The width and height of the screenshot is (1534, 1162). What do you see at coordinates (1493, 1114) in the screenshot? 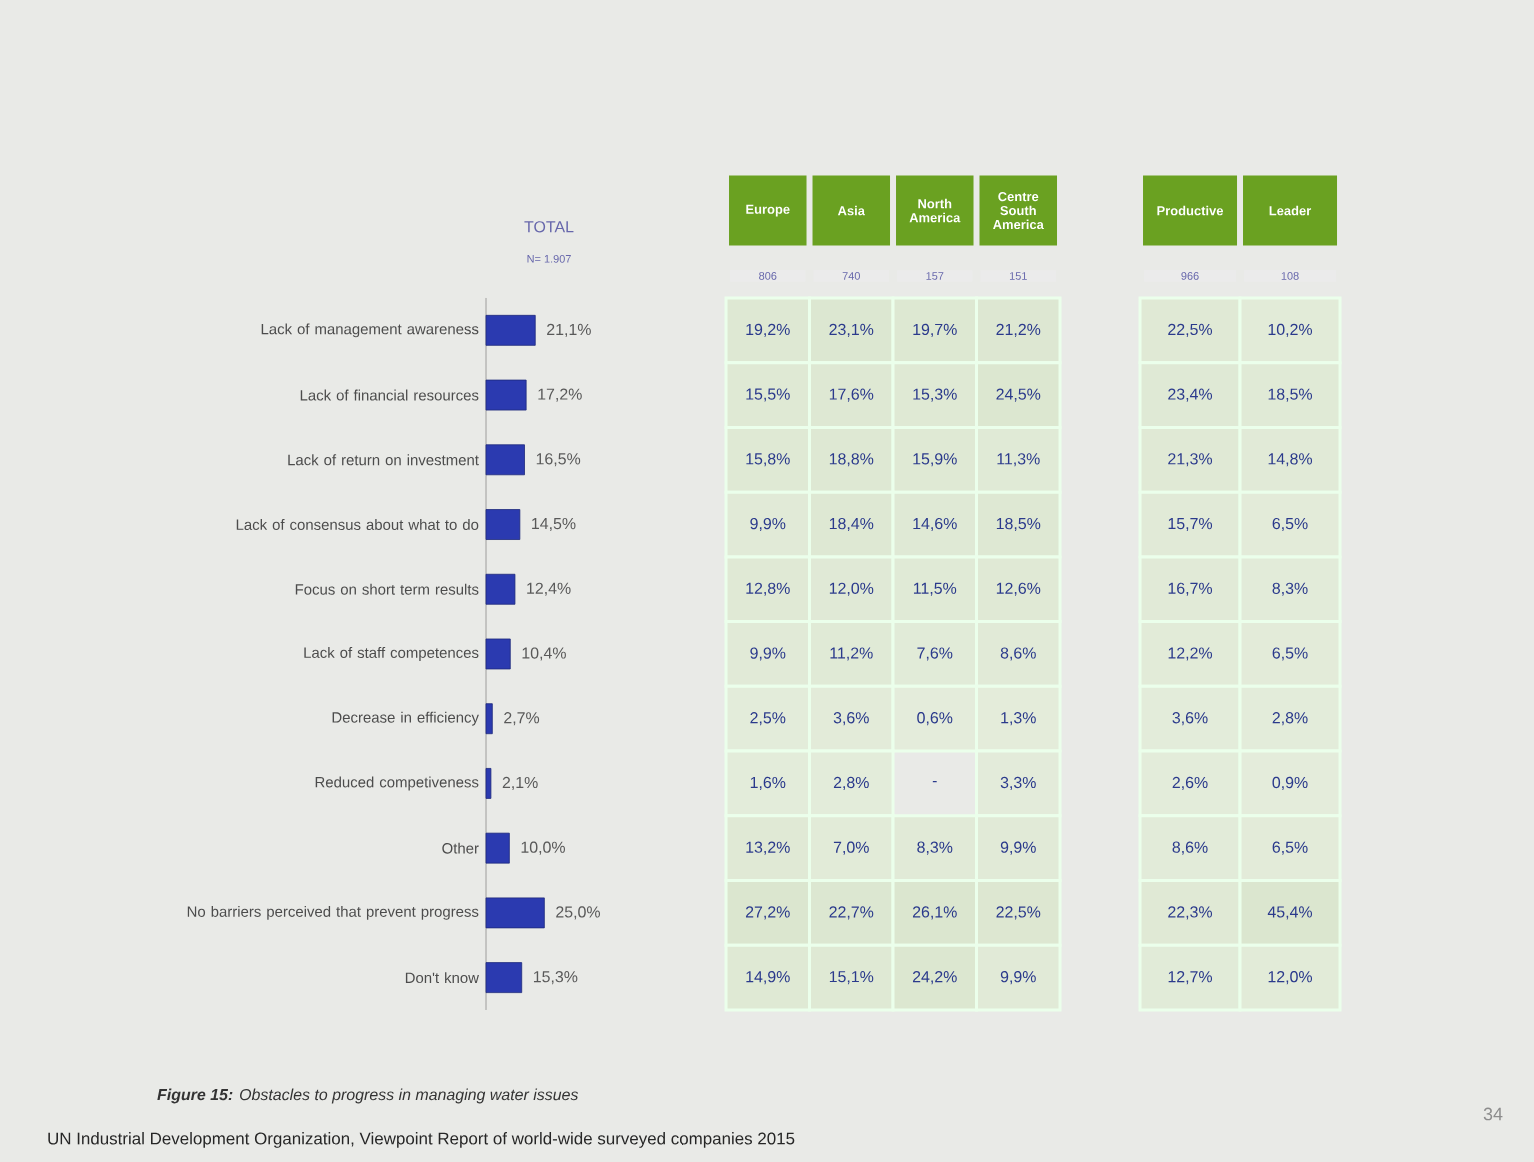
I see `text: 34` at bounding box center [1493, 1114].